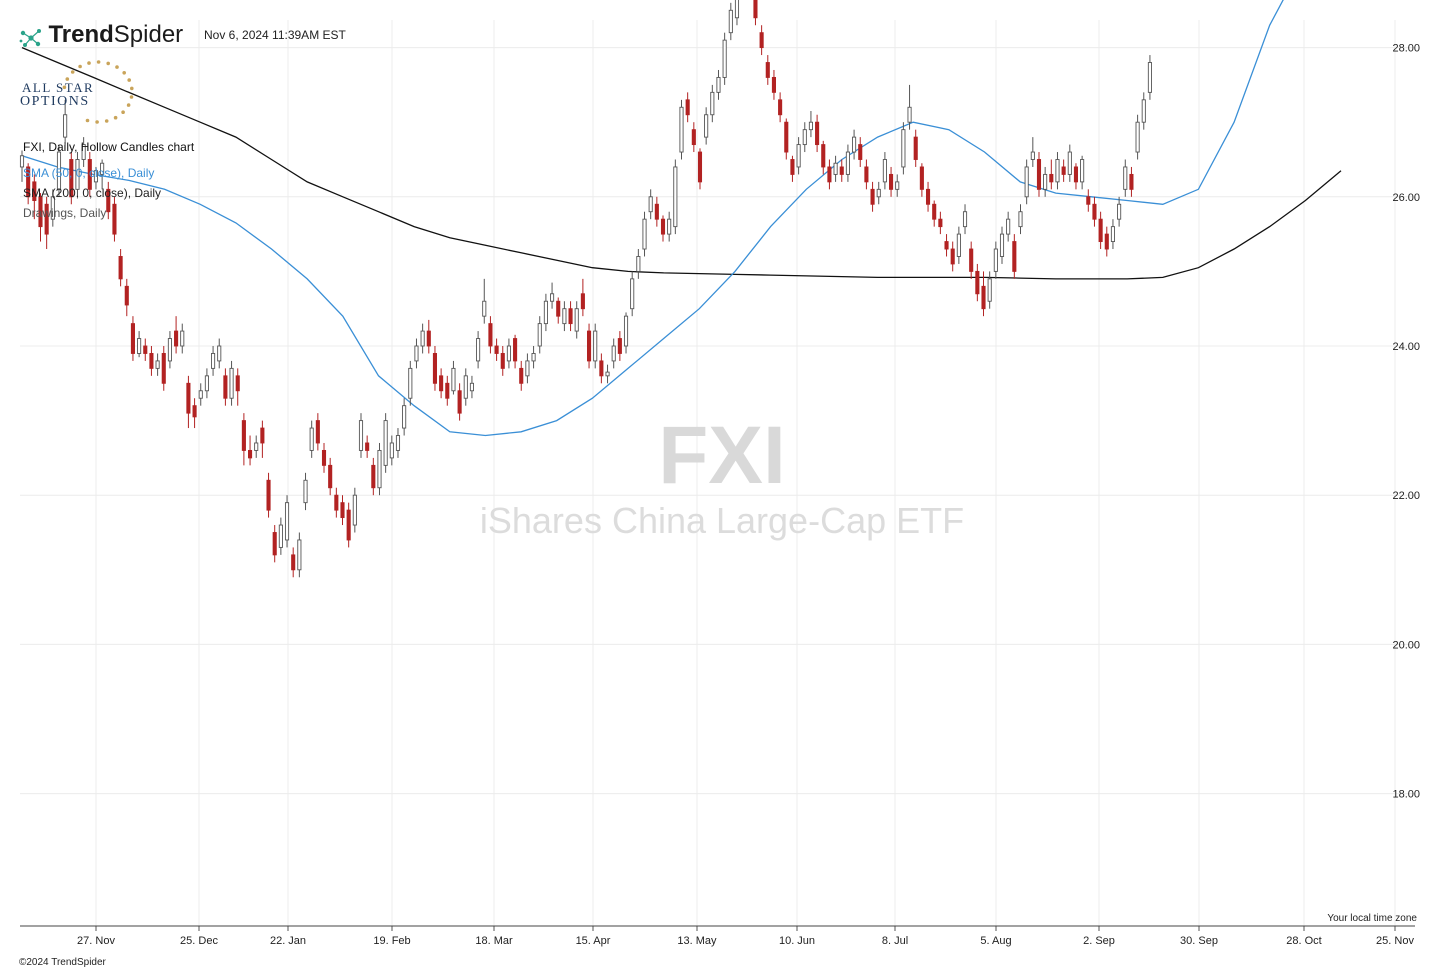 This screenshot has width=1447, height=972. I want to click on sma50-legend: SMA (50, 0, close), Daily, so click(89, 173).